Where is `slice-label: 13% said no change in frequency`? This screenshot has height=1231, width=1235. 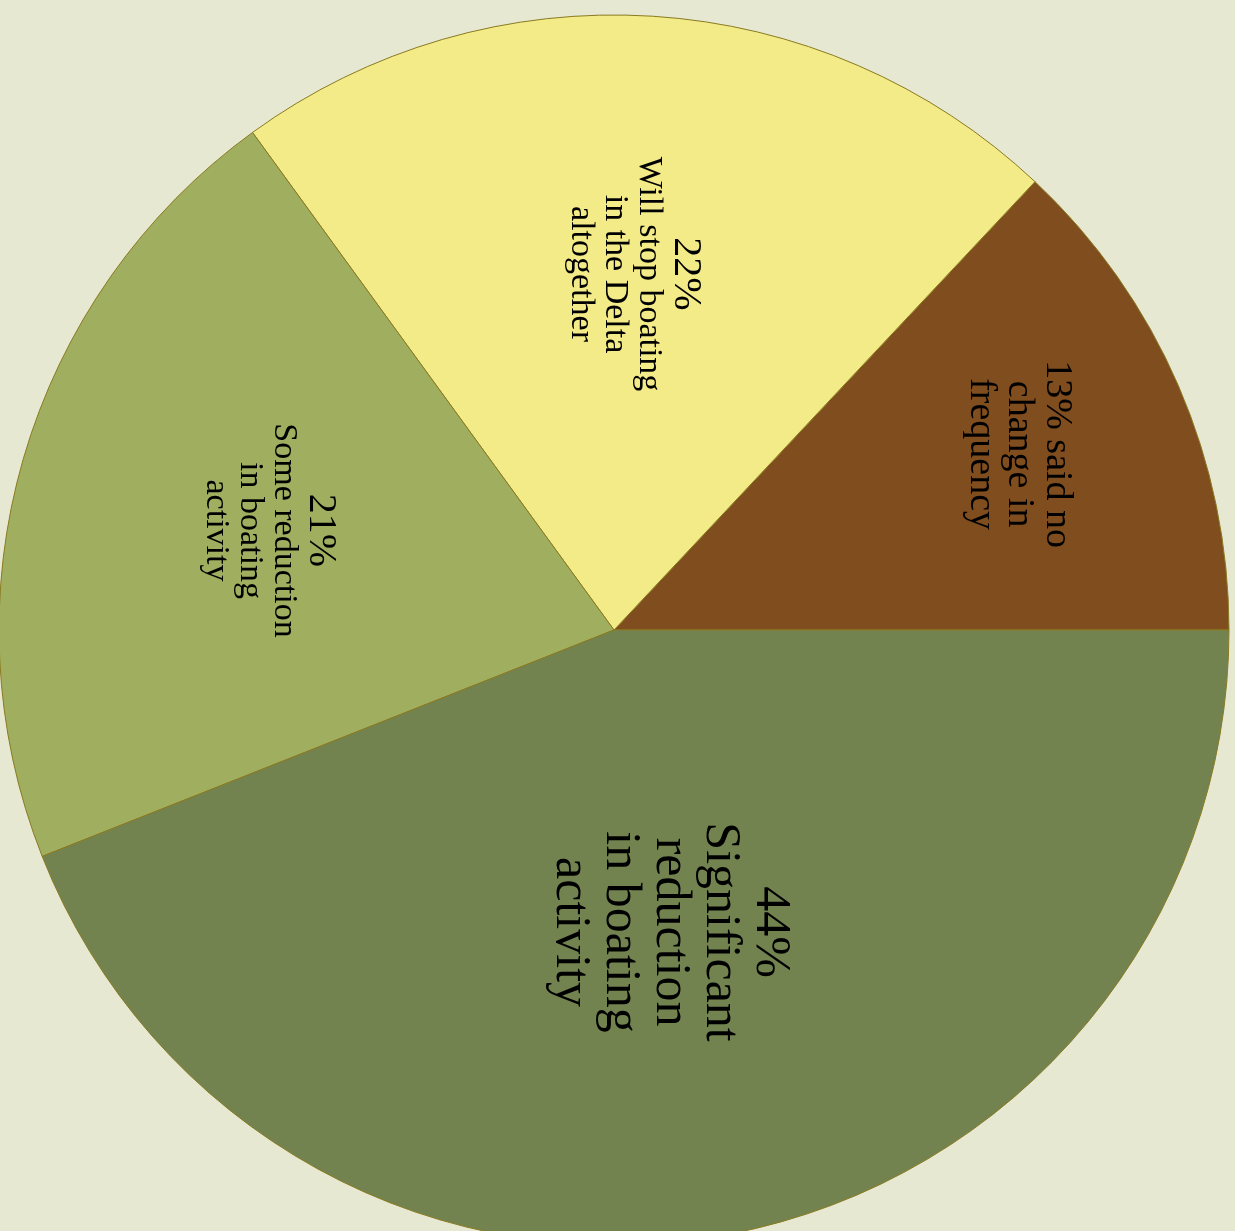 slice-label: 13% said no change in frequency is located at coordinates (1021, 454).